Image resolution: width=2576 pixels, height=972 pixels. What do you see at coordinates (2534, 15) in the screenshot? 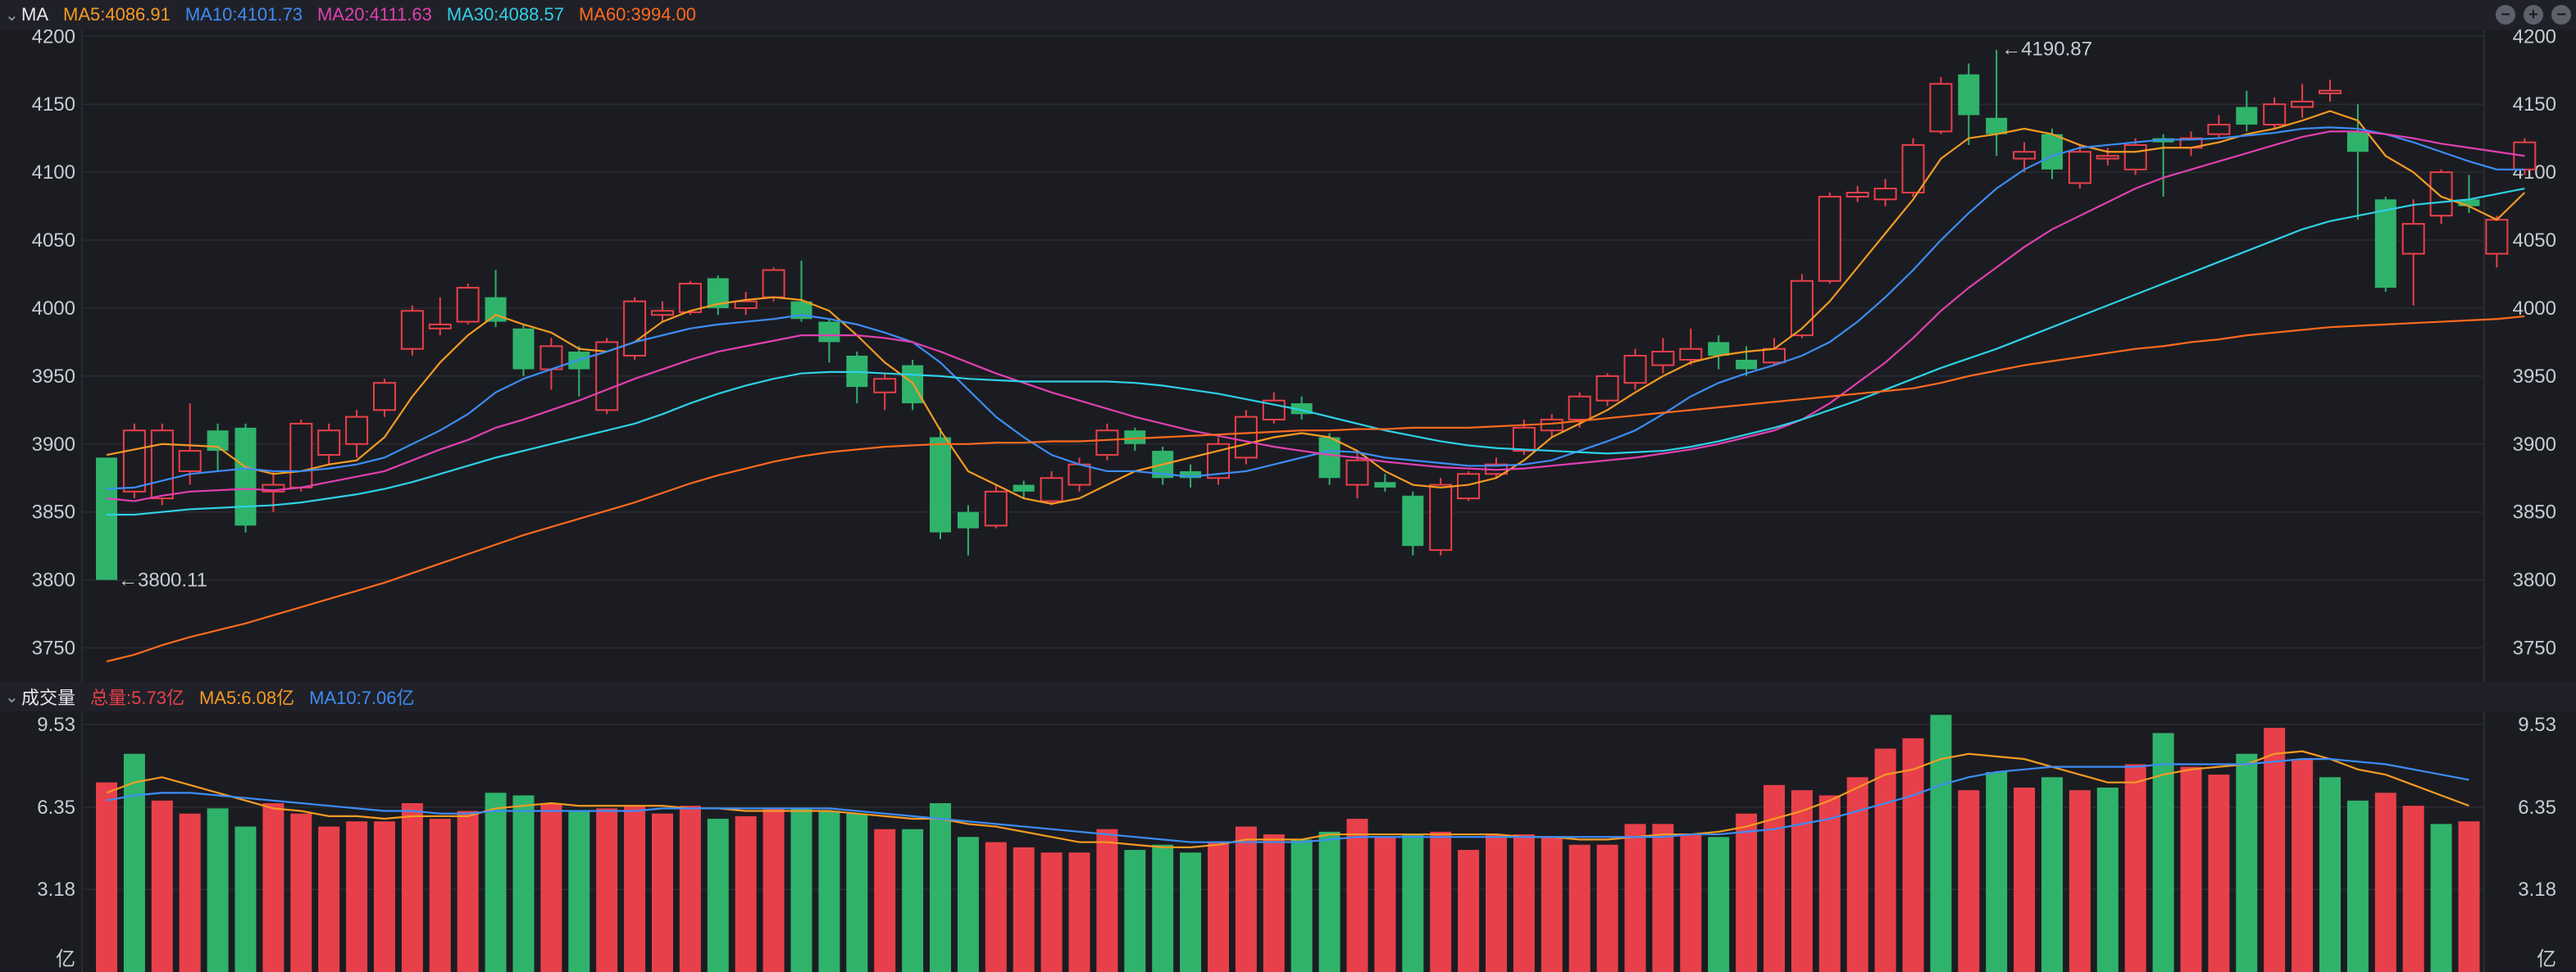
I see `zoom-in-icon: +` at bounding box center [2534, 15].